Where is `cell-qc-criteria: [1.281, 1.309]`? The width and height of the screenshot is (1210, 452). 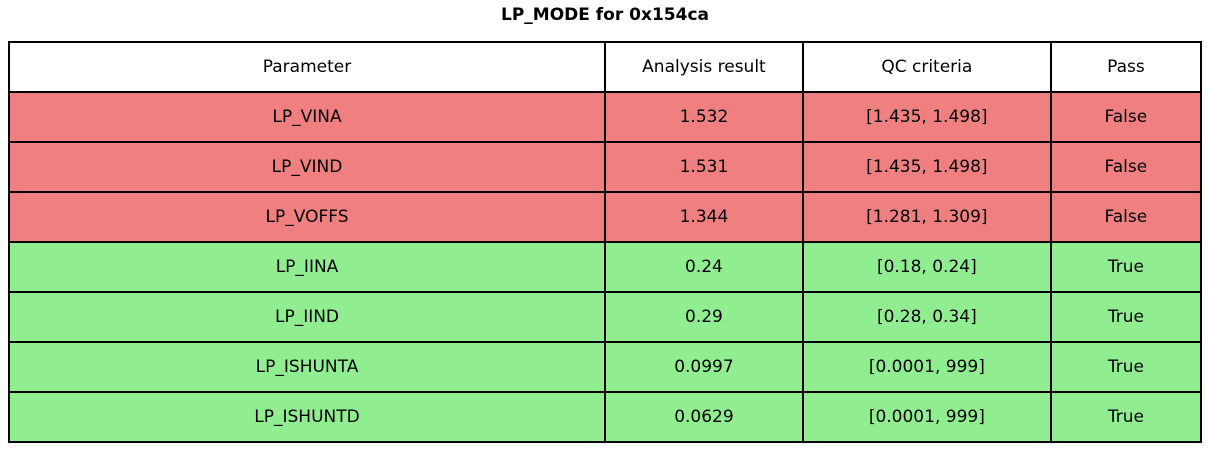
cell-qc-criteria: [1.281, 1.309] is located at coordinates (926, 217).